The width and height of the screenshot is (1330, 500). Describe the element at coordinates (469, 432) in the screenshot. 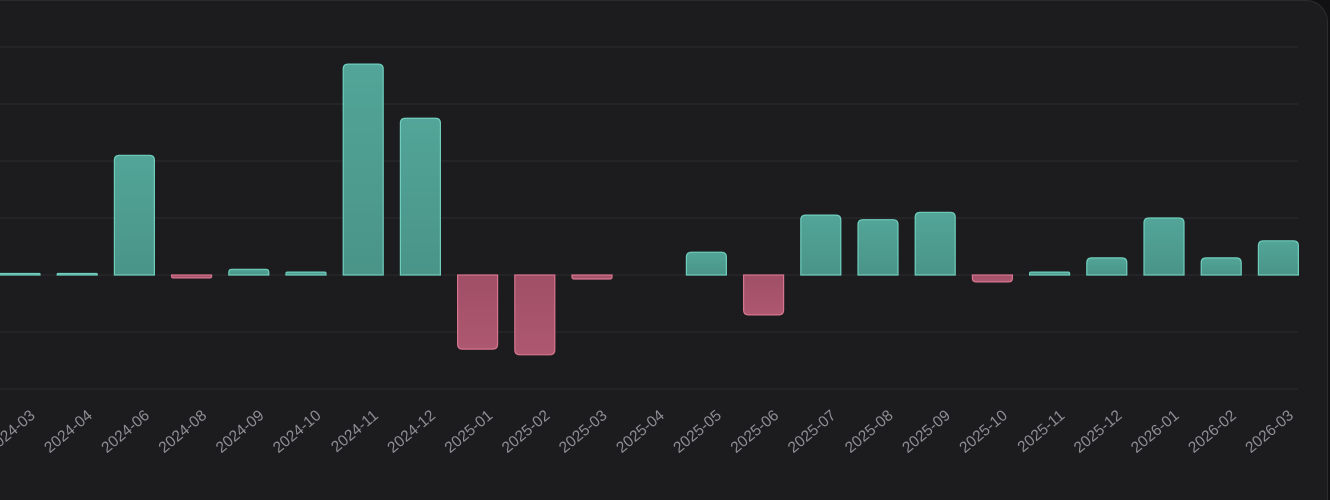

I see `x-tick-label: 2025-01` at that location.